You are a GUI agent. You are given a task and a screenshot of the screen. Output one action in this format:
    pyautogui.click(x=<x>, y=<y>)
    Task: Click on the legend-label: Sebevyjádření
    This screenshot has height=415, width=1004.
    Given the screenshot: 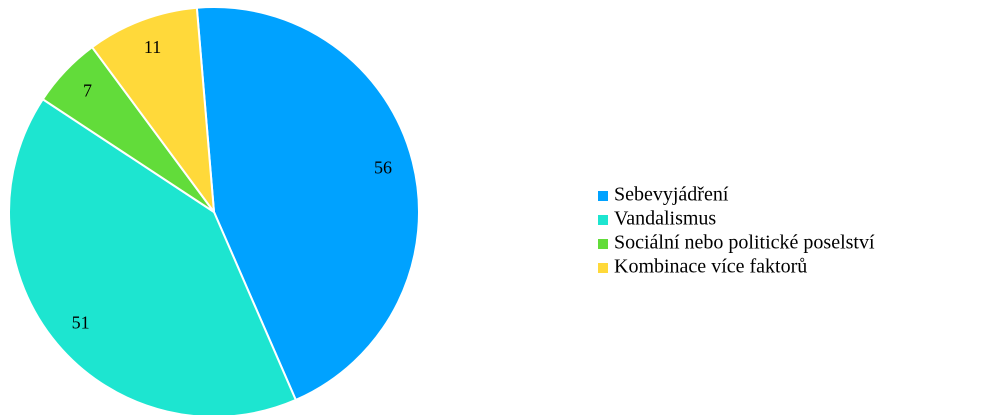 What is the action you would take?
    pyautogui.click(x=671, y=195)
    